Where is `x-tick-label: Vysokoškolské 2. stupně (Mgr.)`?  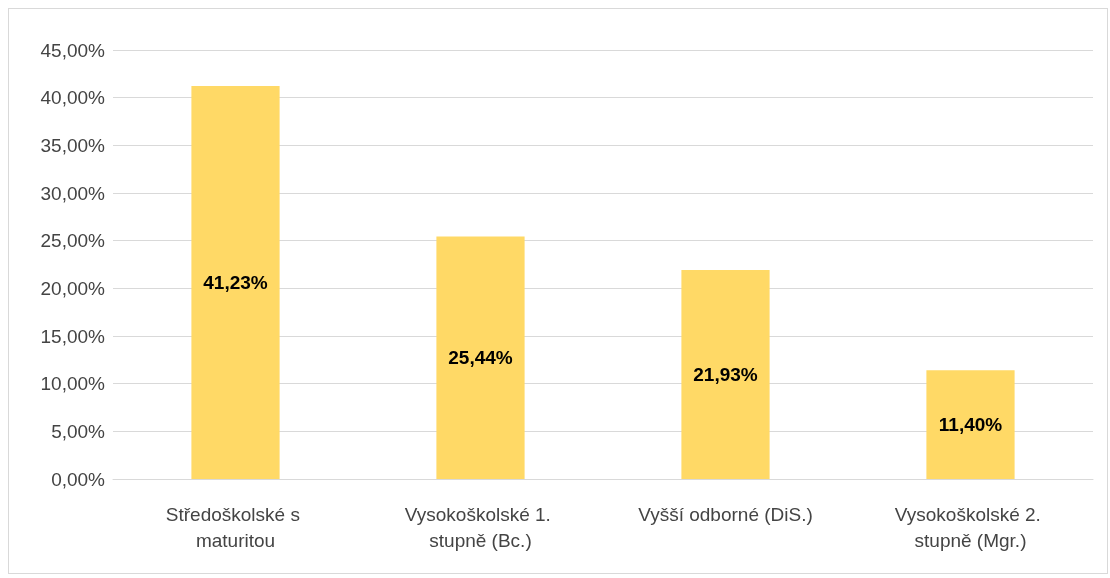
x-tick-label: Vysokoškolské 2. stupně (Mgr.) is located at coordinates (970, 527).